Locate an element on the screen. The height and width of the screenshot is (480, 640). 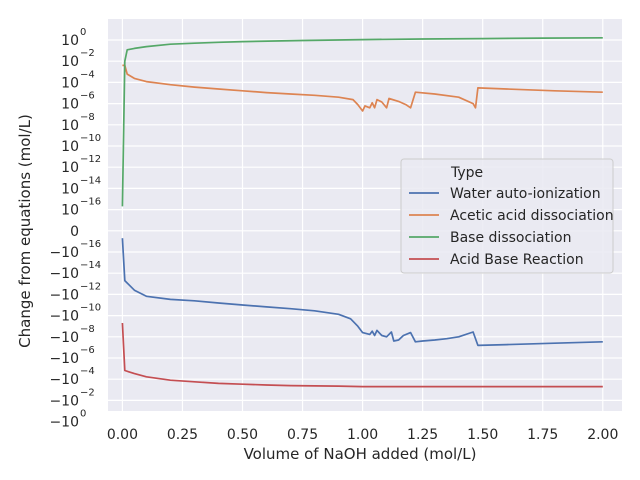
x-tick-label: 0.75 is located at coordinates (302, 435).